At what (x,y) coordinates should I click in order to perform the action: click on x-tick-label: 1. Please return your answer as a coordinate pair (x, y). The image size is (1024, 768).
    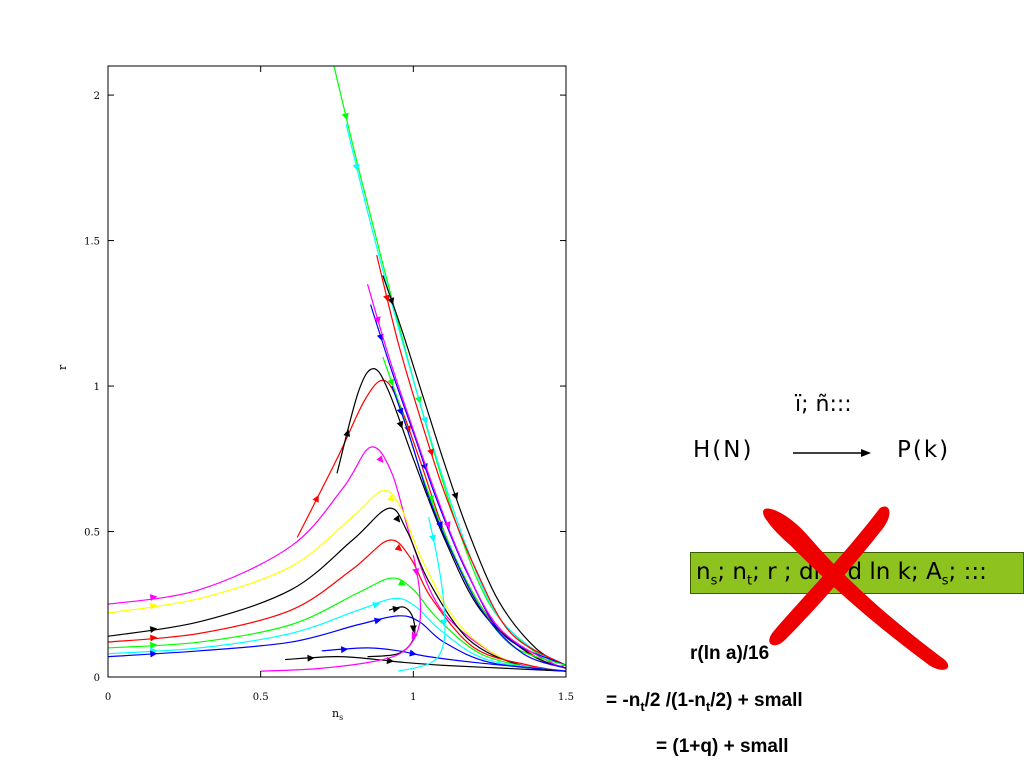
    Looking at the image, I should click on (413, 697).